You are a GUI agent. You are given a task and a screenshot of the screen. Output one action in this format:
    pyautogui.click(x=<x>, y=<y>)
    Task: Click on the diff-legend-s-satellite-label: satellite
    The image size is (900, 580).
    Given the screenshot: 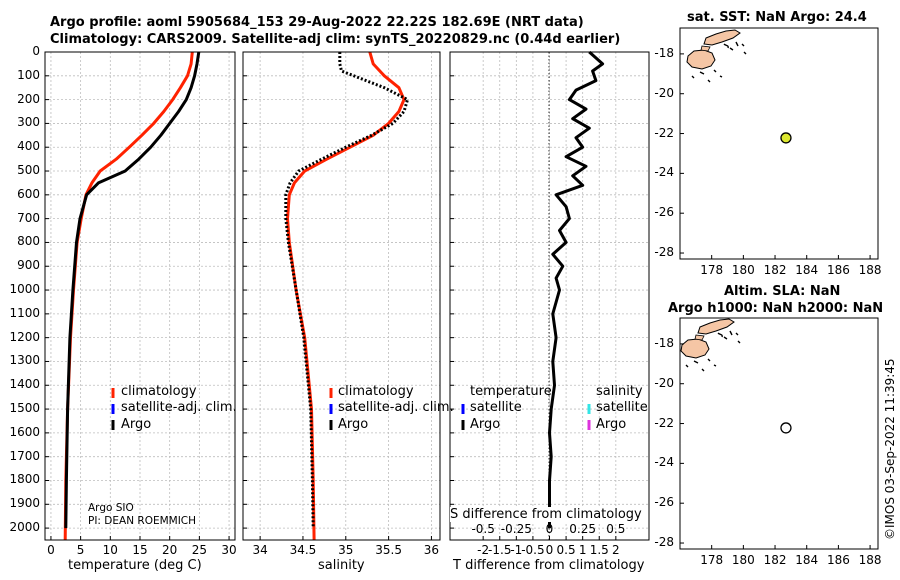 What is the action you would take?
    pyautogui.click(x=622, y=407)
    